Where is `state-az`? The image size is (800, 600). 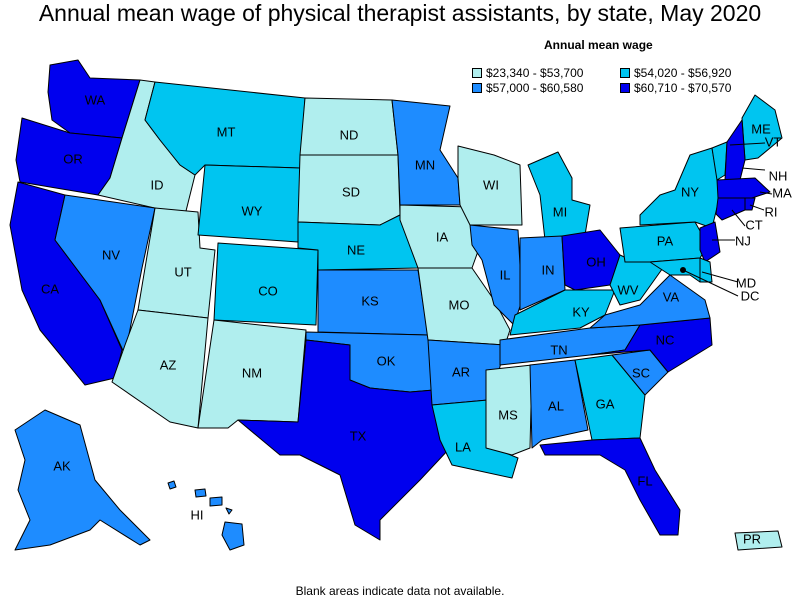 state-az is located at coordinates (160, 369).